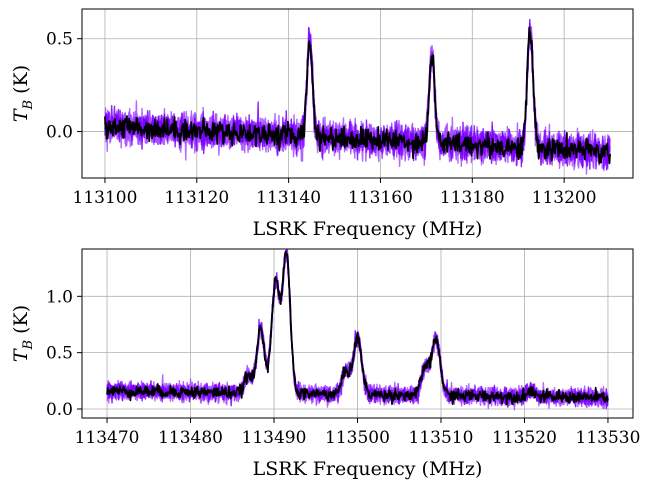 The image size is (651, 491). I want to click on x-tick-label: 113100, so click(105, 198).